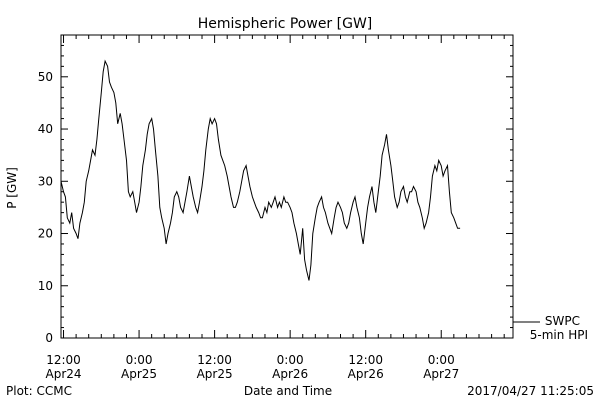  Describe the element at coordinates (441, 374) in the screenshot. I see `x-tick-label-date: Apr27` at that location.